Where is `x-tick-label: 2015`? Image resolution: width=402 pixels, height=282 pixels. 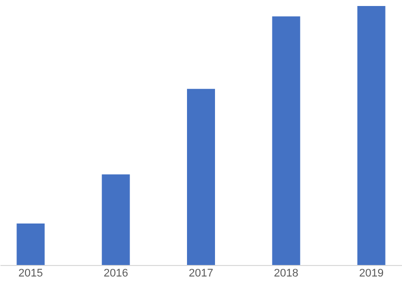
x-tick-label: 2015 is located at coordinates (30, 274).